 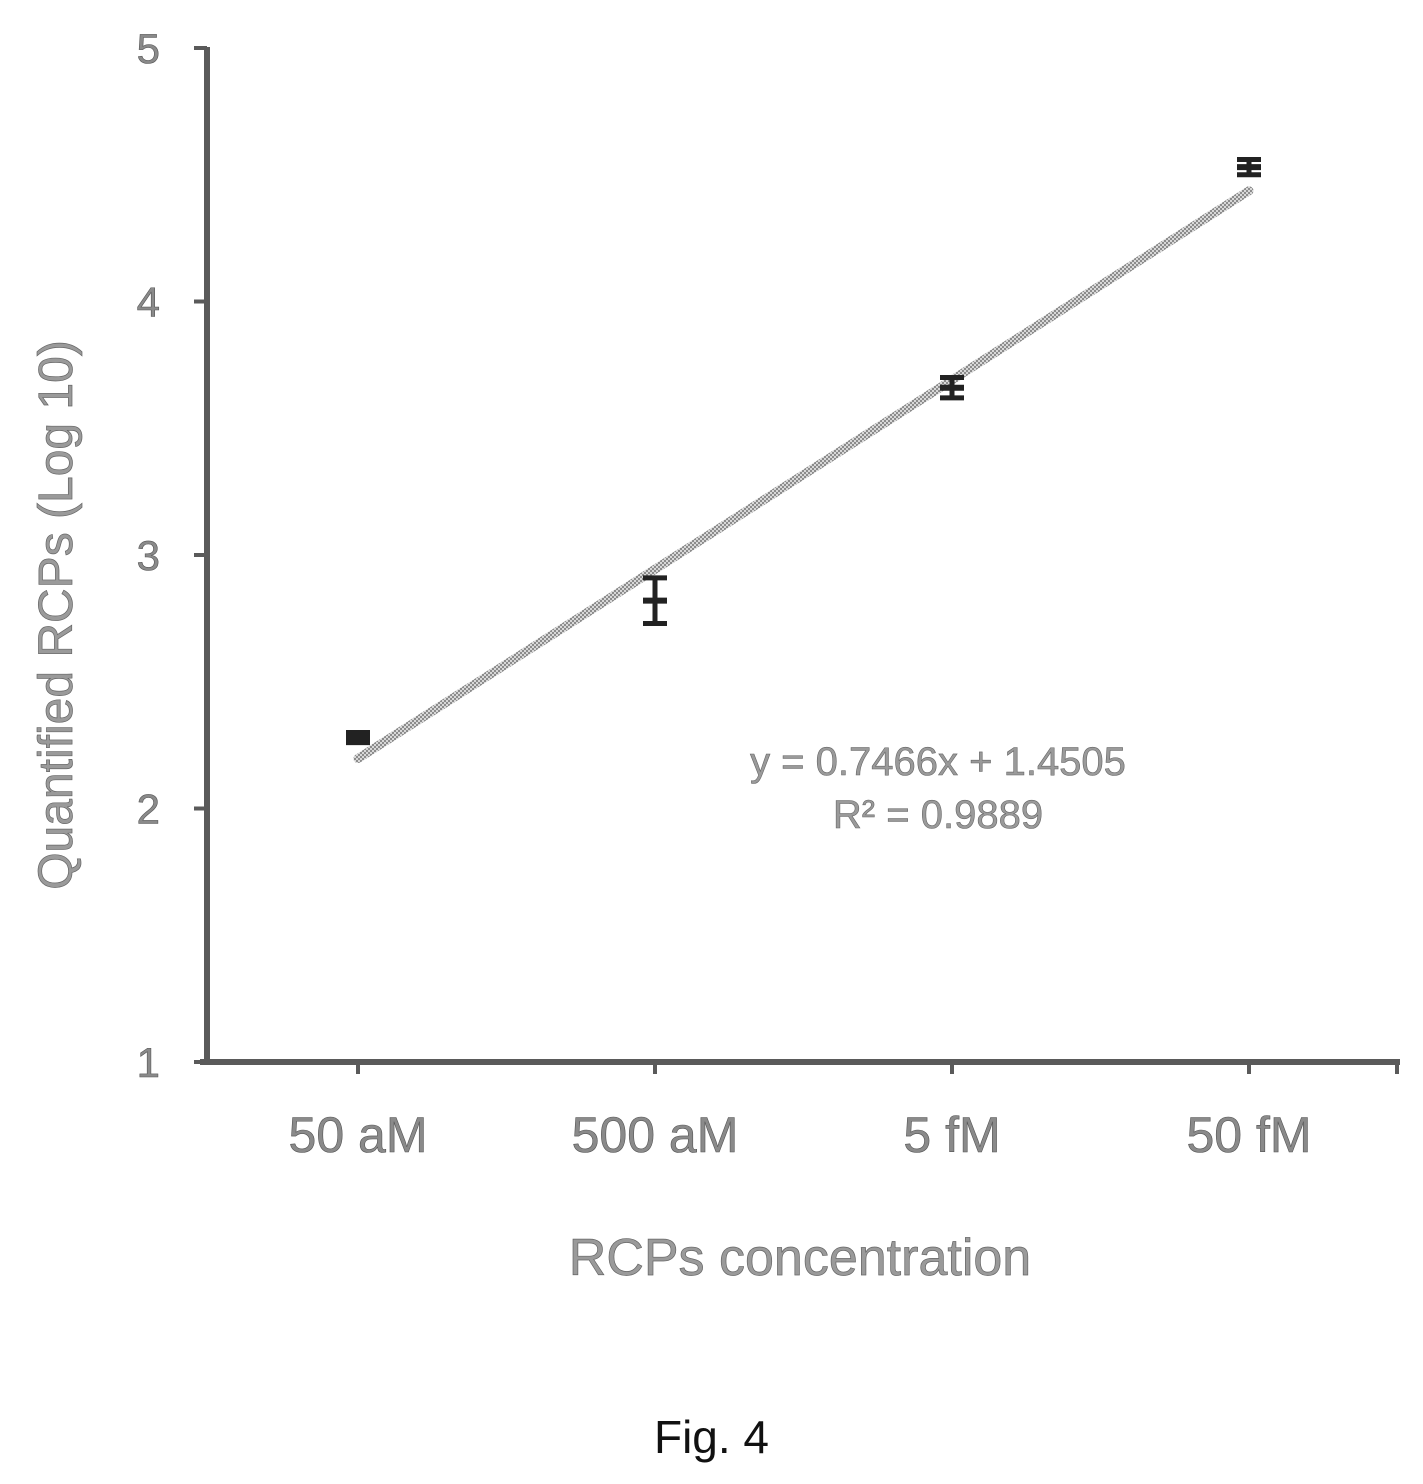 What do you see at coordinates (358, 1135) in the screenshot?
I see `x-tick-label-0: 50 aM` at bounding box center [358, 1135].